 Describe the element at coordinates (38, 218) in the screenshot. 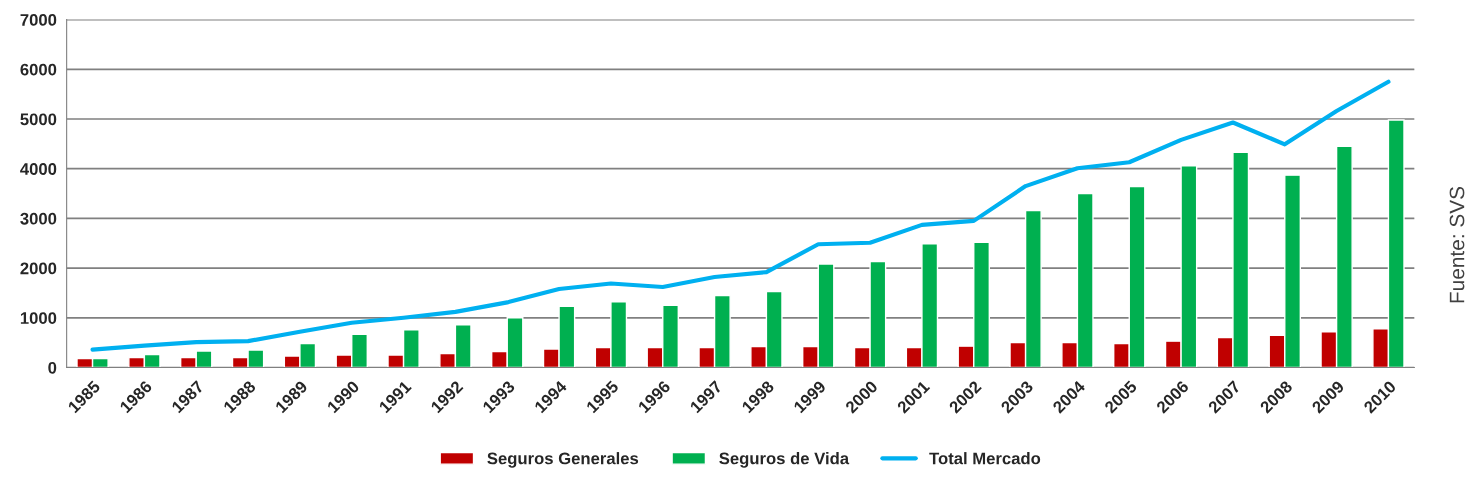

I see `y-tick-label: 3000` at that location.